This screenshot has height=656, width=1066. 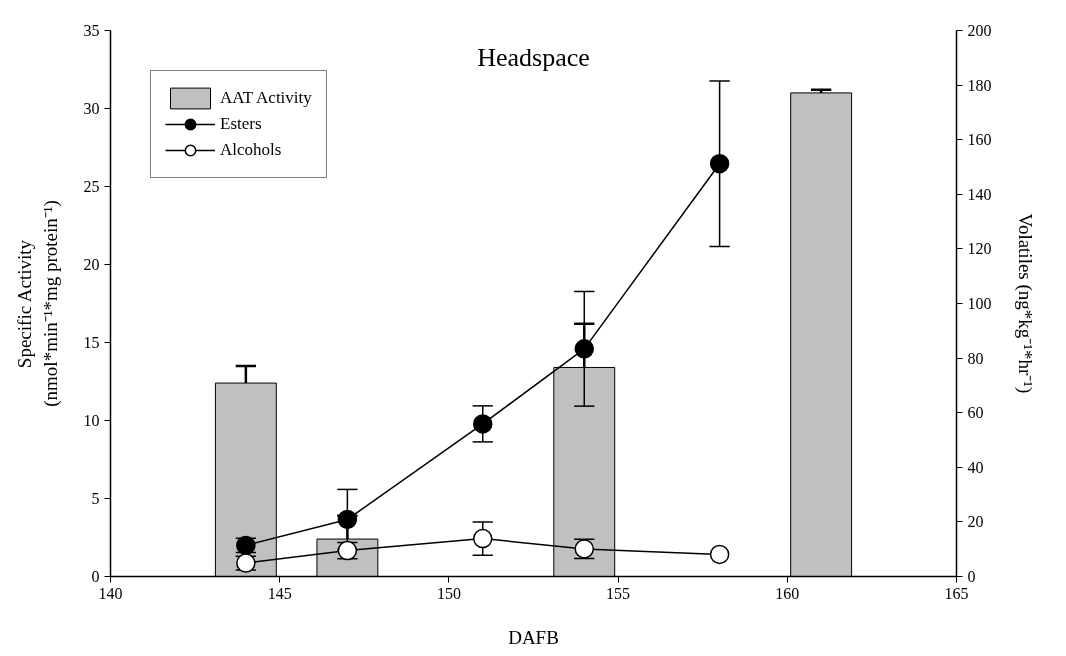 What do you see at coordinates (95, 576) in the screenshot?
I see `y-tick-label: 0` at bounding box center [95, 576].